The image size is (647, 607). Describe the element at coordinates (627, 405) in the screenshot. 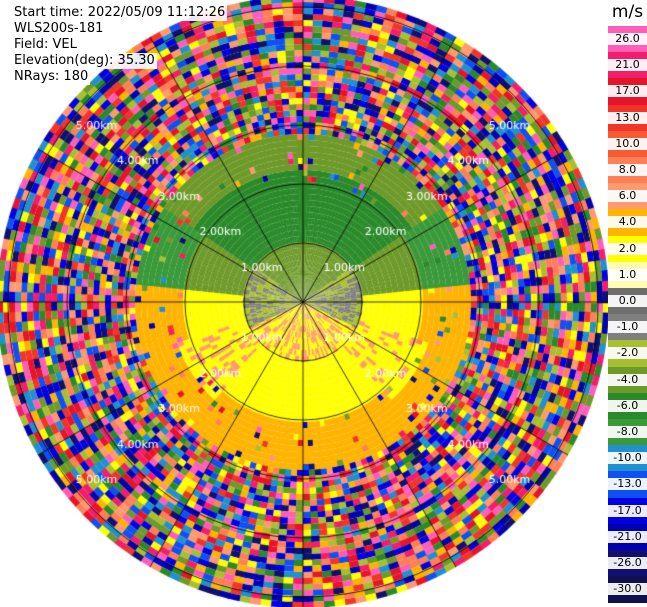

I see `colorbar-tick-label: -6.0` at that location.